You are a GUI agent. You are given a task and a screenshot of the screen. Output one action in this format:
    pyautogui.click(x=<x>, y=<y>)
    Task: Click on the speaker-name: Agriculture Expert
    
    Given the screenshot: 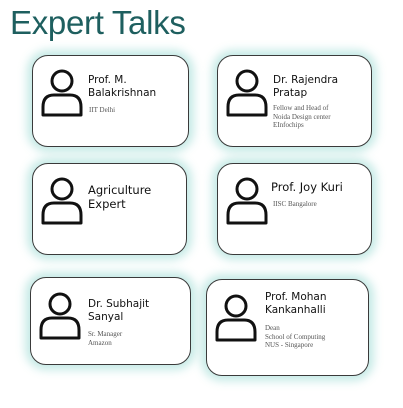 What is the action you would take?
    pyautogui.click(x=120, y=197)
    